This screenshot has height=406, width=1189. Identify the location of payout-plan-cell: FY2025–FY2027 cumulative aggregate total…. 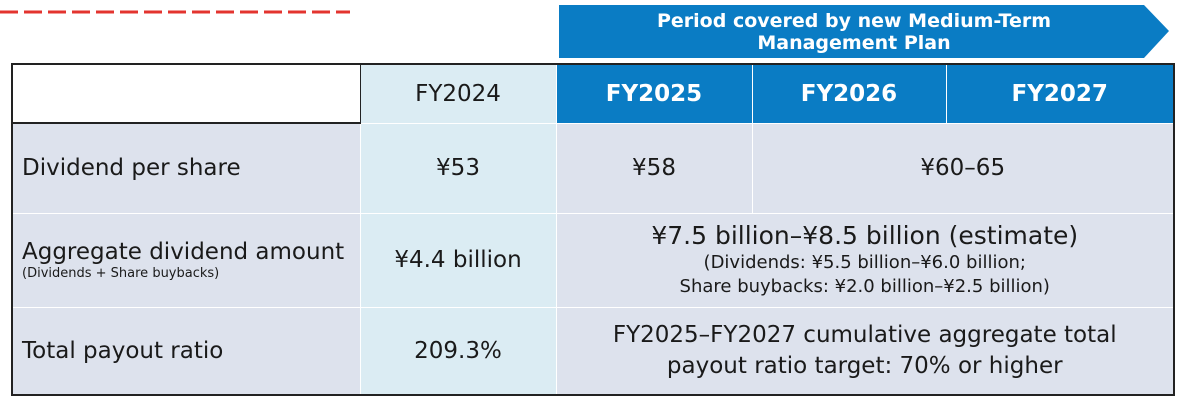
(865, 351).